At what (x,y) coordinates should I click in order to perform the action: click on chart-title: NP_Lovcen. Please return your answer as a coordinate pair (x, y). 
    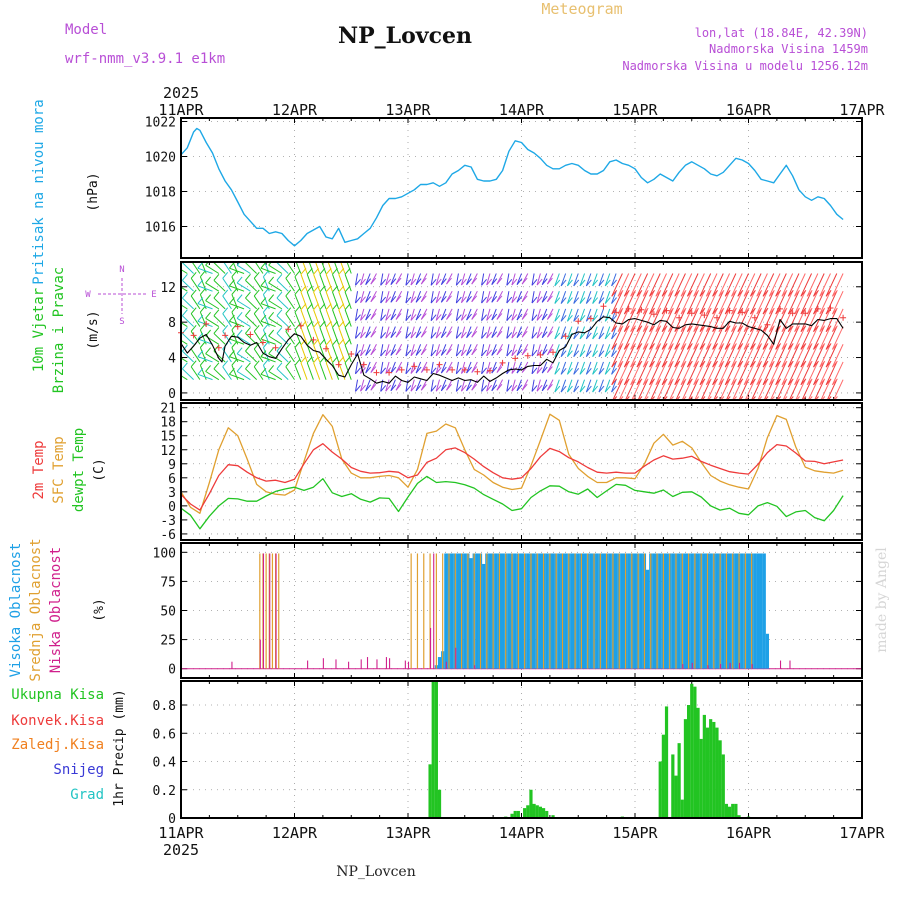
    Looking at the image, I should click on (405, 36).